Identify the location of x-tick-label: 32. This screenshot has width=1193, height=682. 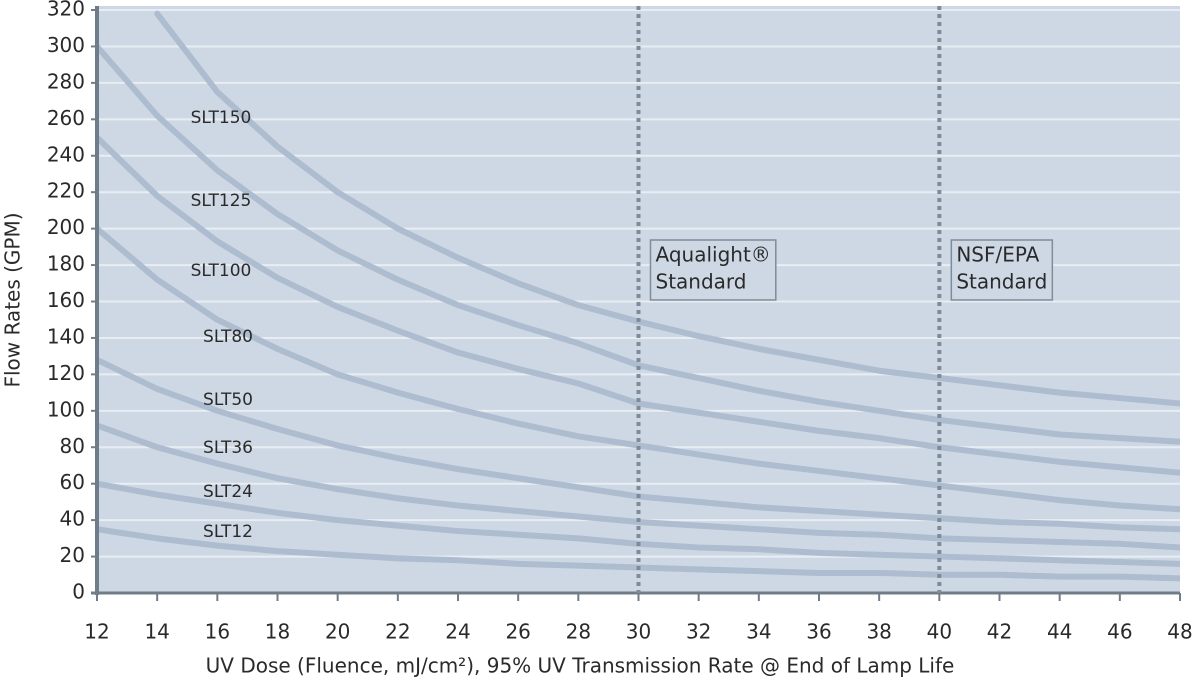
(698, 632).